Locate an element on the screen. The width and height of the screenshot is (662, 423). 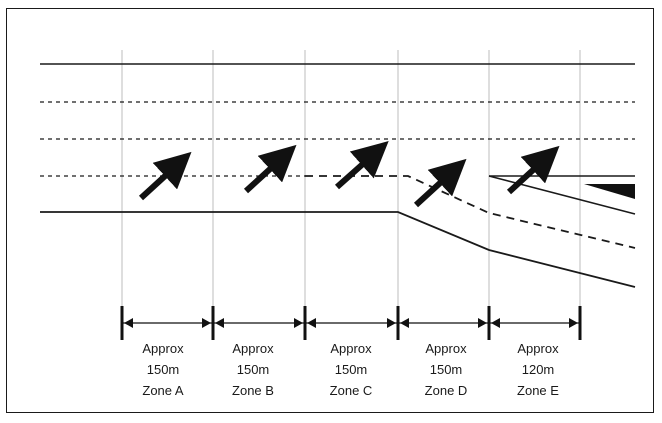
direction-arrows is located at coordinates (349, 174).